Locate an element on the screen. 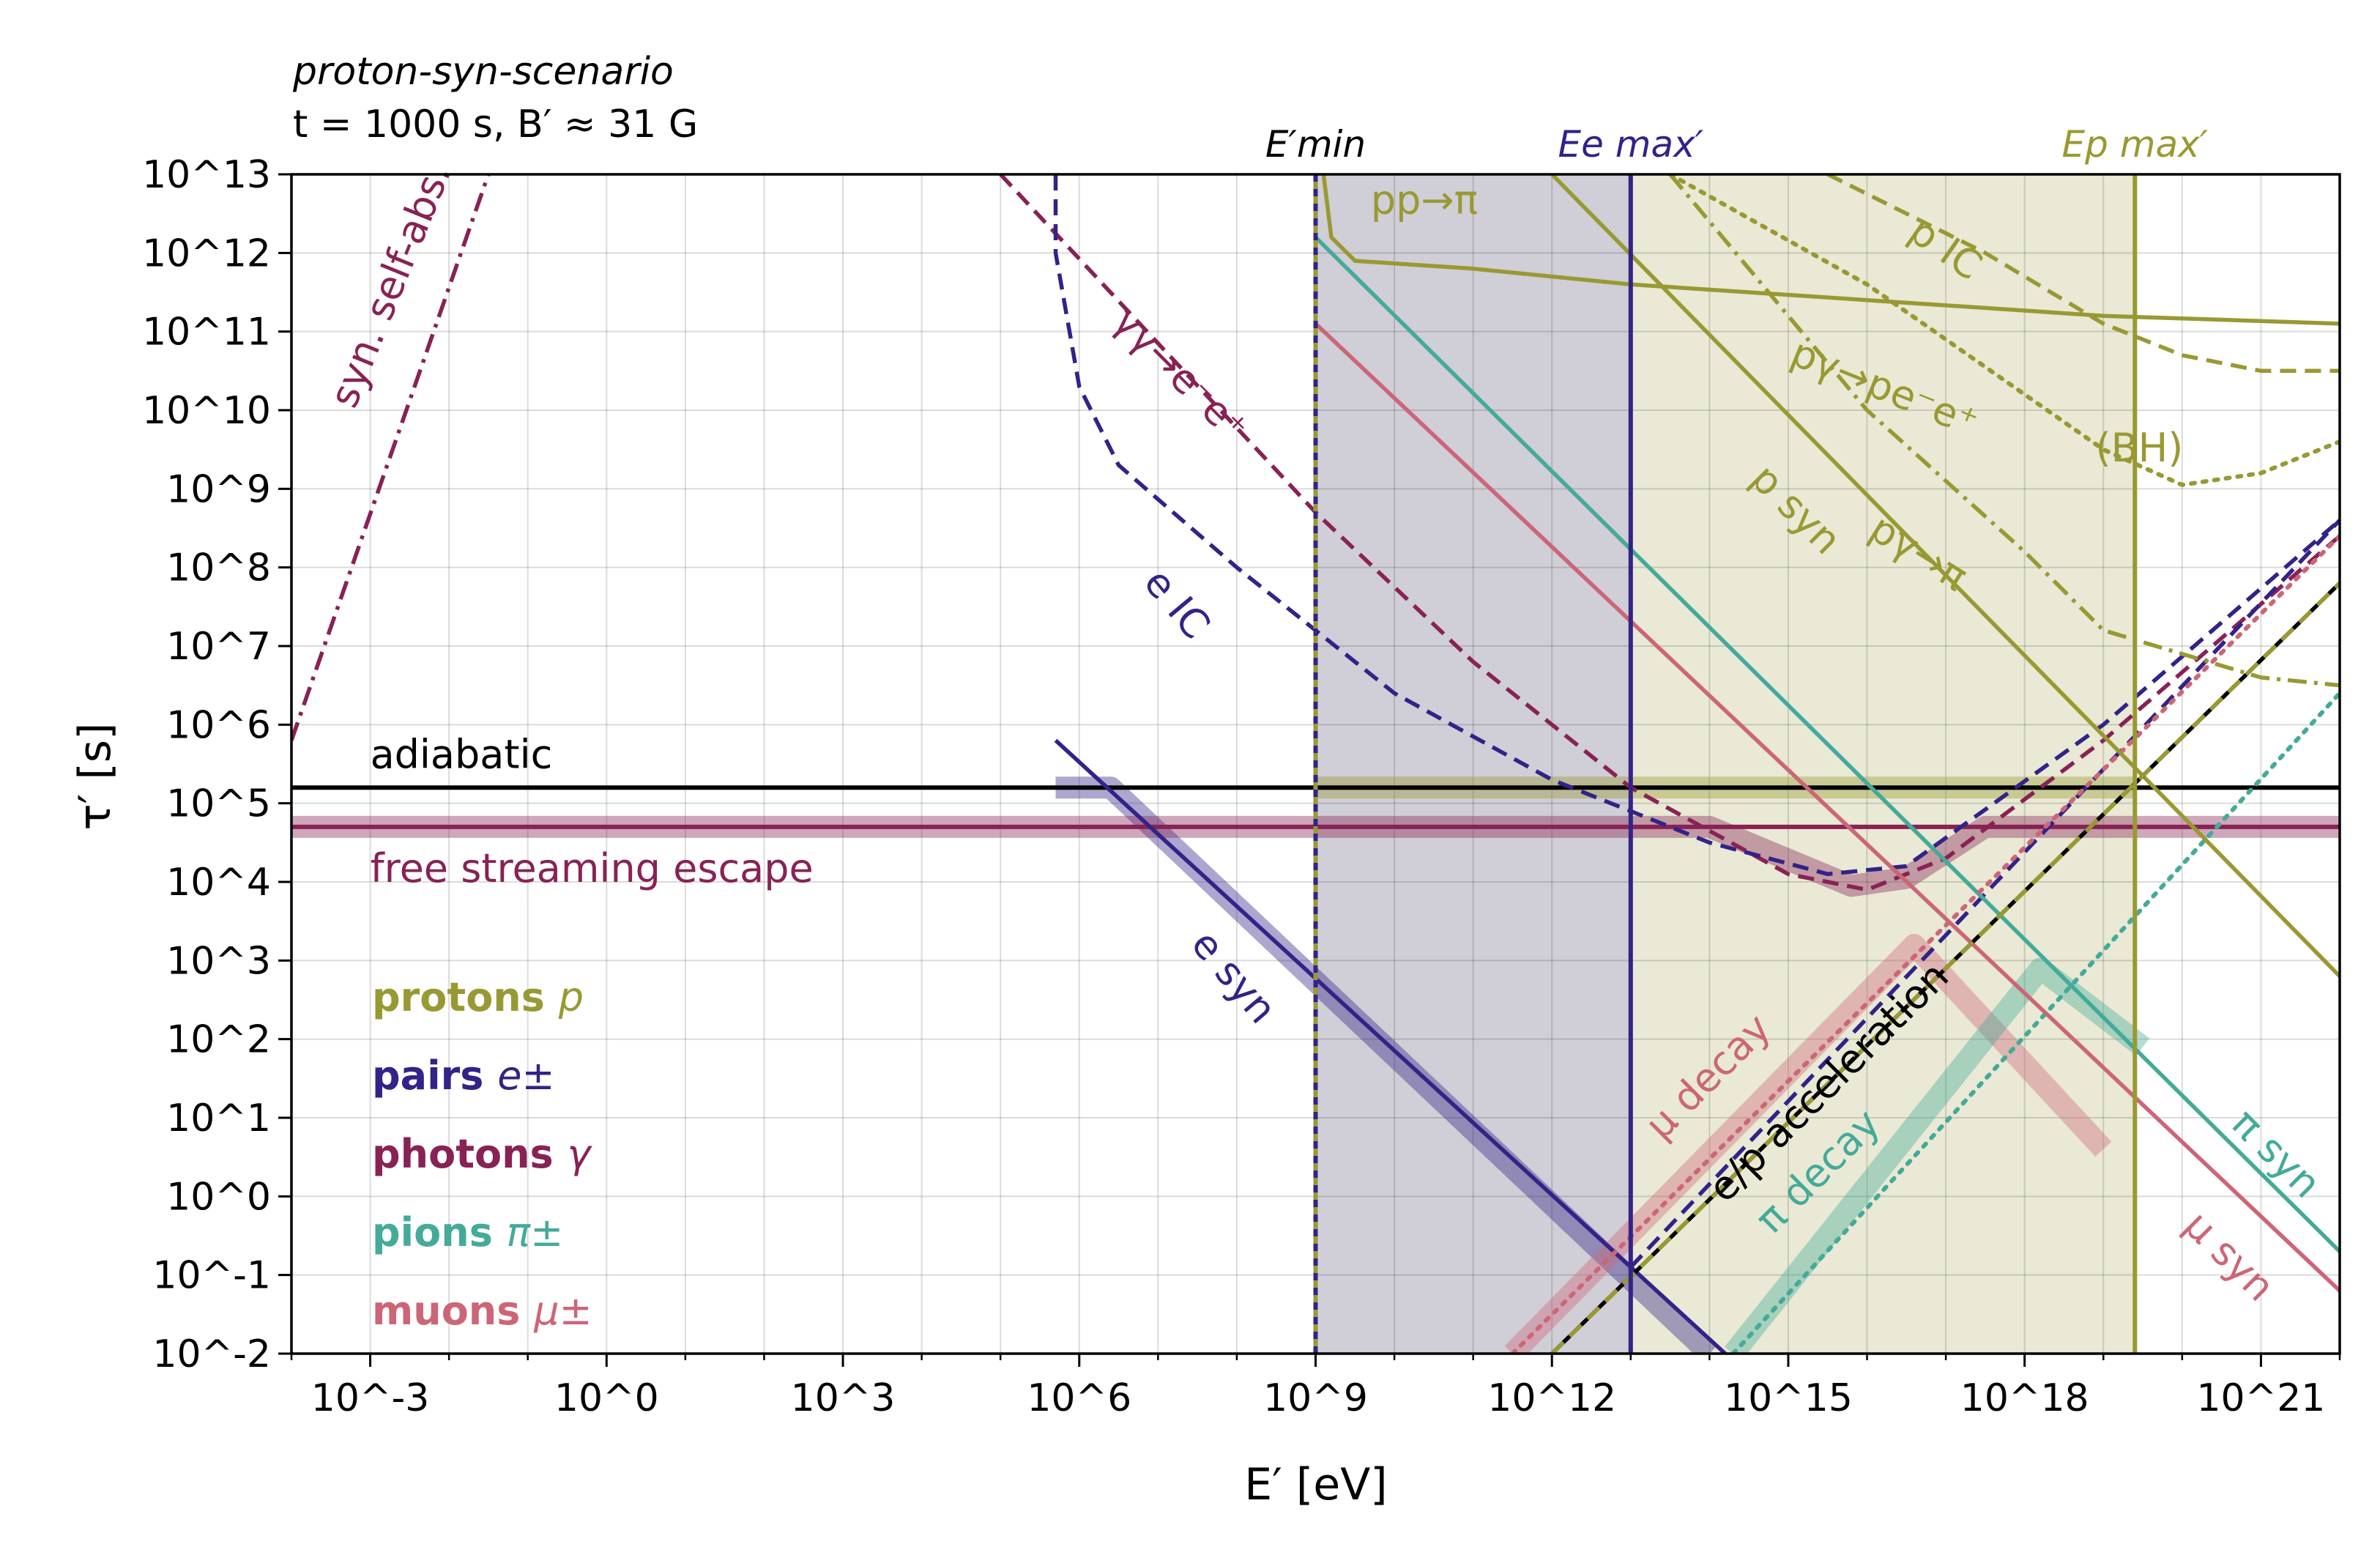 The height and width of the screenshot is (1547, 2380). vmarker-label-0: E′min is located at coordinates (1316, 144).